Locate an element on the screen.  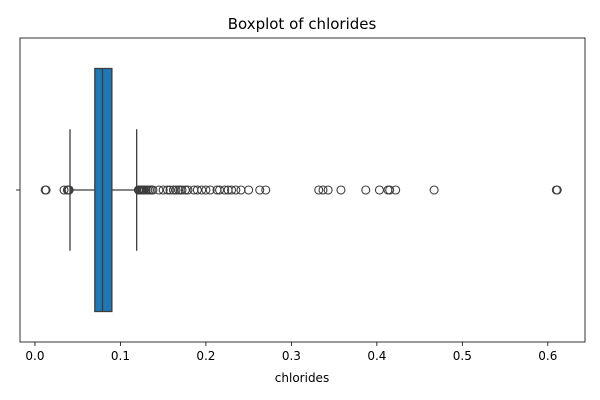
x-tick-label: 0.5 is located at coordinates (462, 356).